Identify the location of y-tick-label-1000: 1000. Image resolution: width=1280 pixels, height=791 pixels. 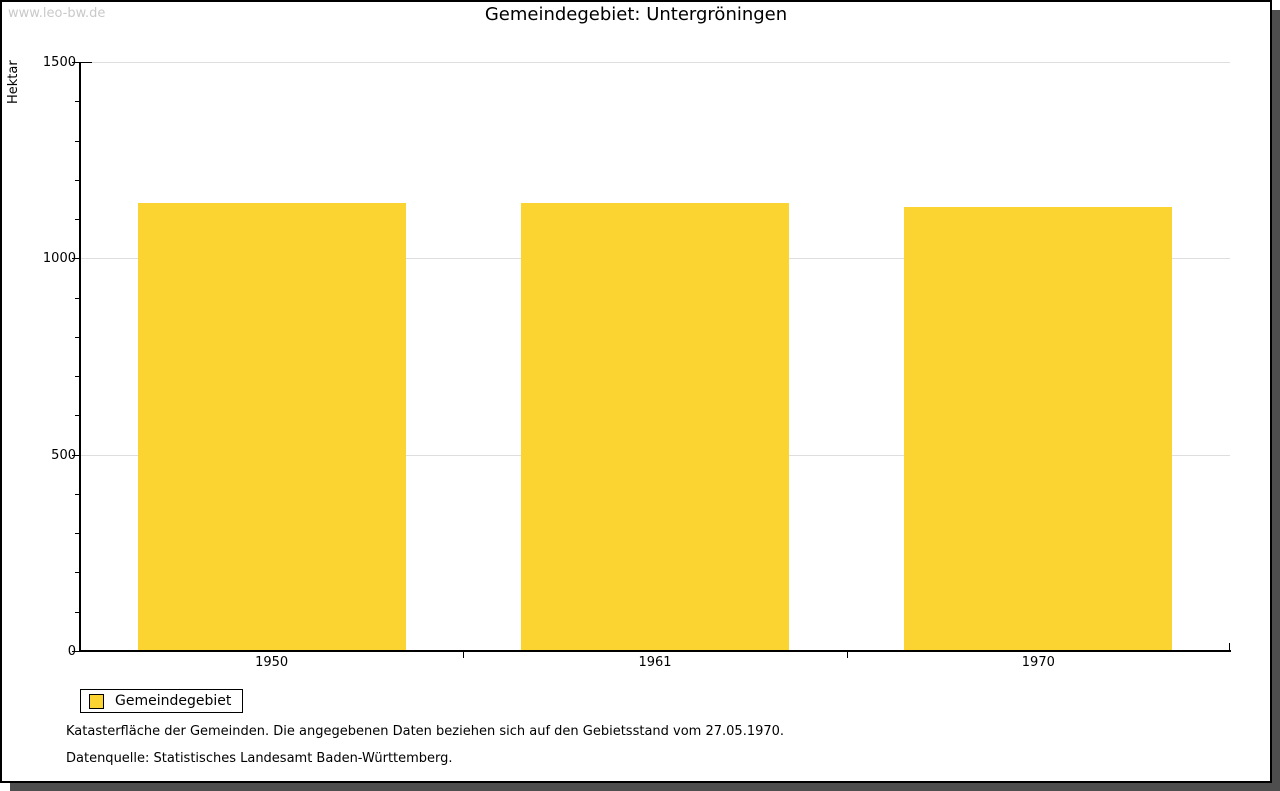
(59, 259).